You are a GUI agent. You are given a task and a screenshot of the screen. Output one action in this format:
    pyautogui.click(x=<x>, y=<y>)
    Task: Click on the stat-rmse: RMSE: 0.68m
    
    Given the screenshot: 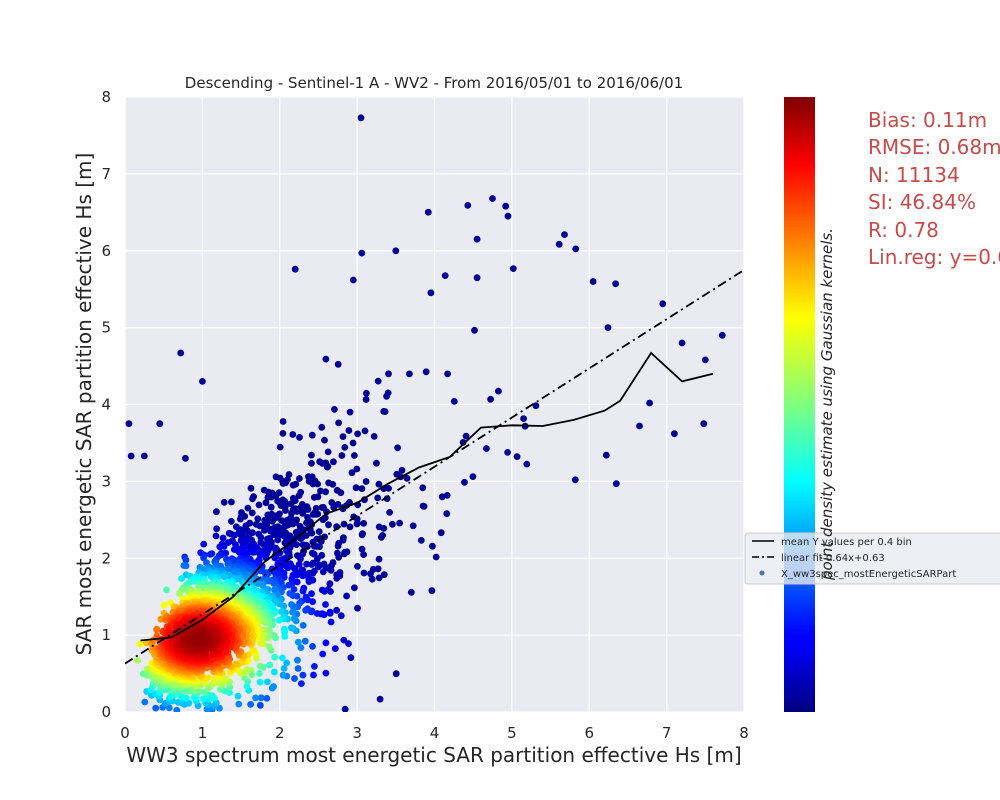 What is the action you would take?
    pyautogui.click(x=934, y=147)
    